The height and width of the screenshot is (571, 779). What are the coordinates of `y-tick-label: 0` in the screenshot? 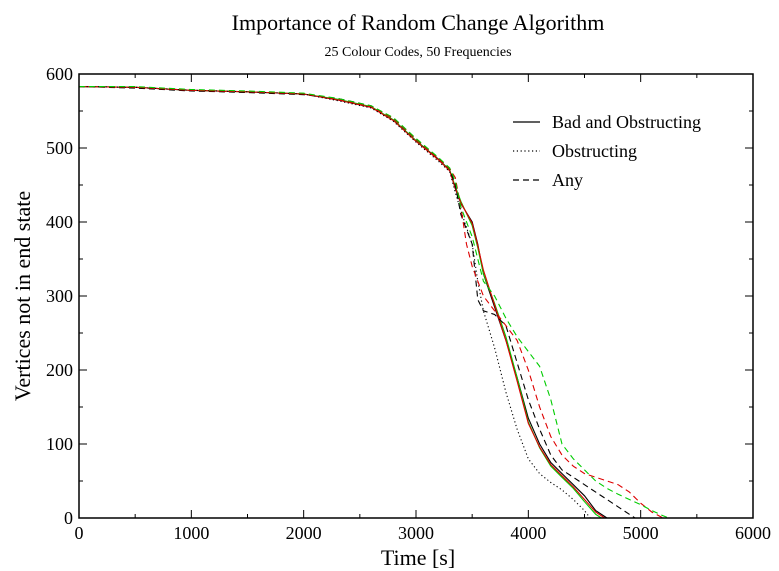 It's located at (68, 518).